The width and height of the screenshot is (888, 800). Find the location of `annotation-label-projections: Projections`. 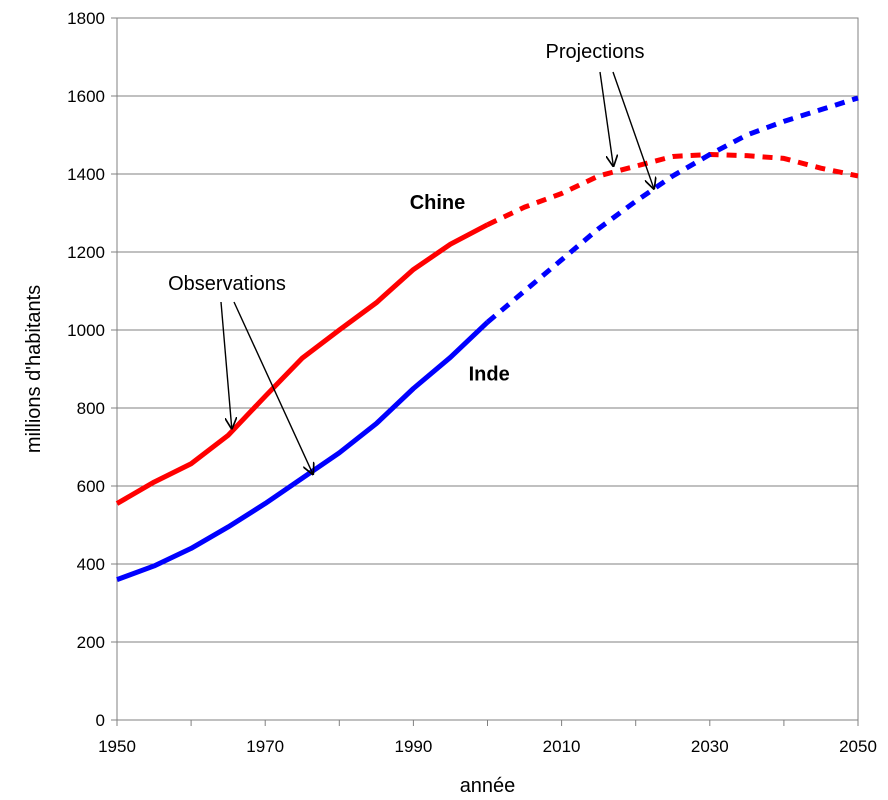

annotation-label-projections: Projections is located at coordinates (595, 52).